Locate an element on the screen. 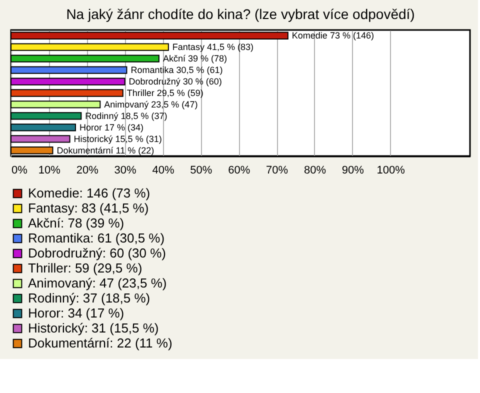 The width and height of the screenshot is (480, 393). x-tick-label: 90% is located at coordinates (353, 170).